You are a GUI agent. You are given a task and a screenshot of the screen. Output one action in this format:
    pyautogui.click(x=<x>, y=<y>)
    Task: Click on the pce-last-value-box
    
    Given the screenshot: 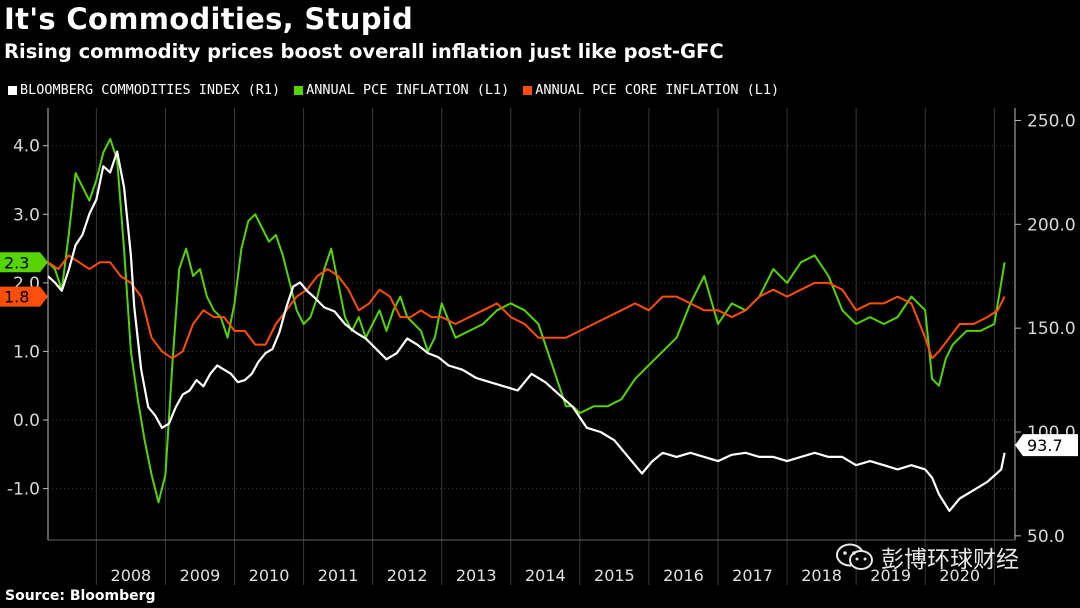 What is the action you would take?
    pyautogui.click(x=24, y=262)
    